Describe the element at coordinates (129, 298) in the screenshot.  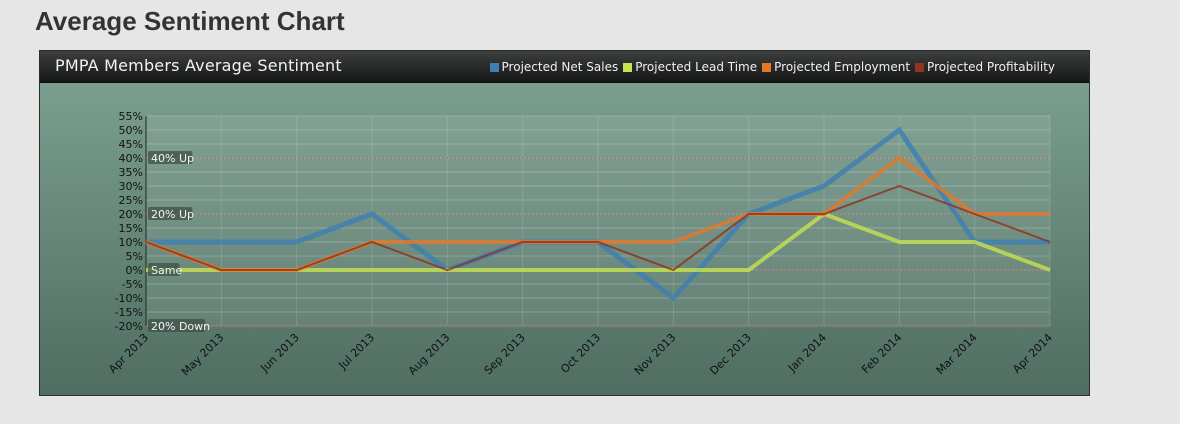
I see `y-tick-label: -10%` at that location.